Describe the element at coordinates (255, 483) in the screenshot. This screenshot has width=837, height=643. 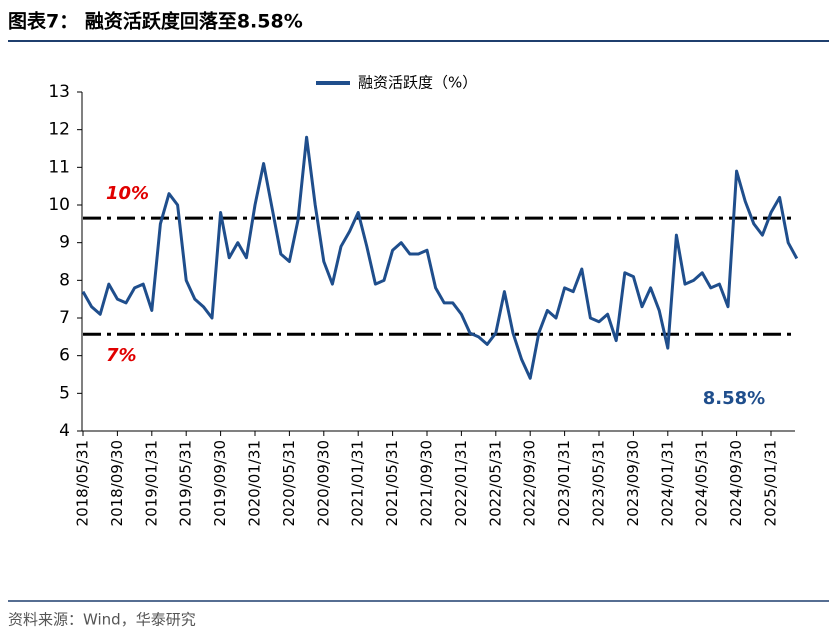
I see `x-tick-label: 2020/01/31` at that location.